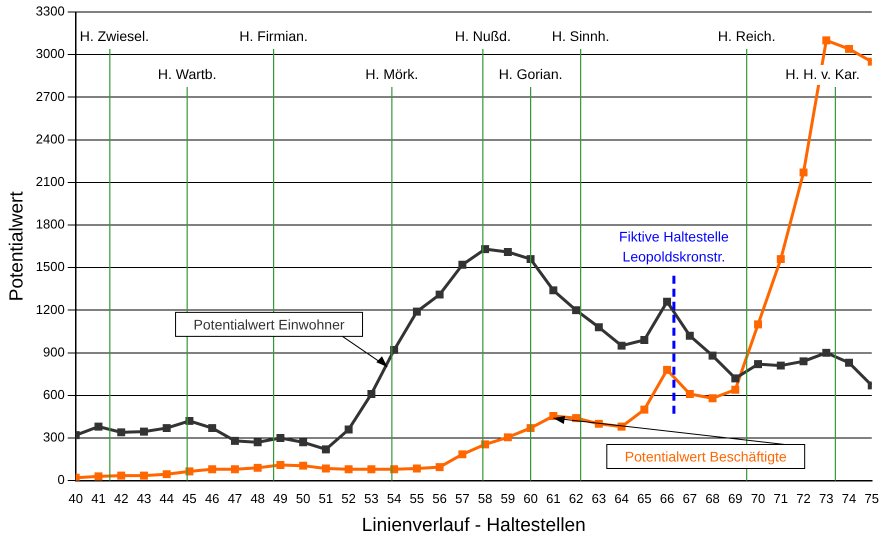 The width and height of the screenshot is (882, 543). I want to click on x-tick-label: 54, so click(394, 498).